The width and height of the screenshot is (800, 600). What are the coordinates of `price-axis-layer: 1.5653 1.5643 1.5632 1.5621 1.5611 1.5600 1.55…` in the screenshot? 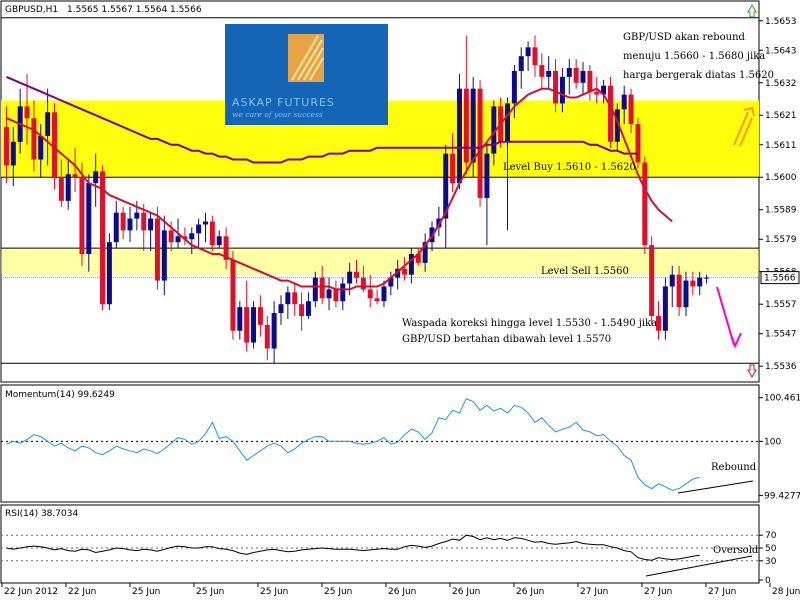 It's located at (779, 194).